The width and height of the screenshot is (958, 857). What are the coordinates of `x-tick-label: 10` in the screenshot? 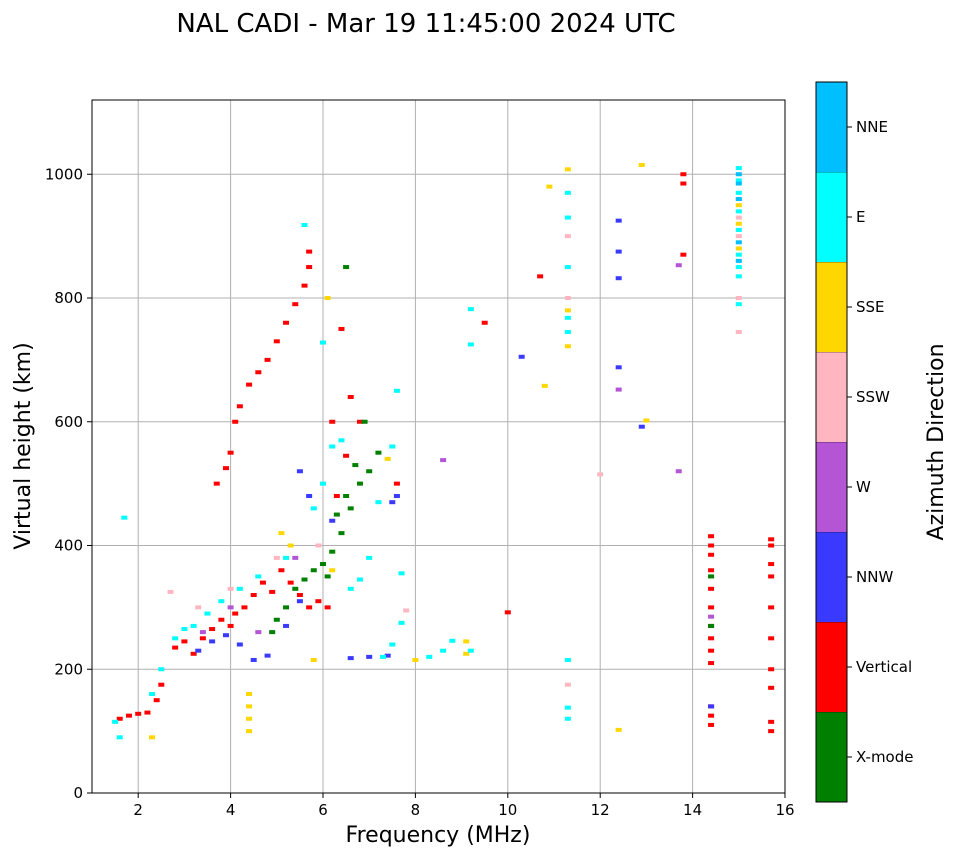 It's located at (507, 810).